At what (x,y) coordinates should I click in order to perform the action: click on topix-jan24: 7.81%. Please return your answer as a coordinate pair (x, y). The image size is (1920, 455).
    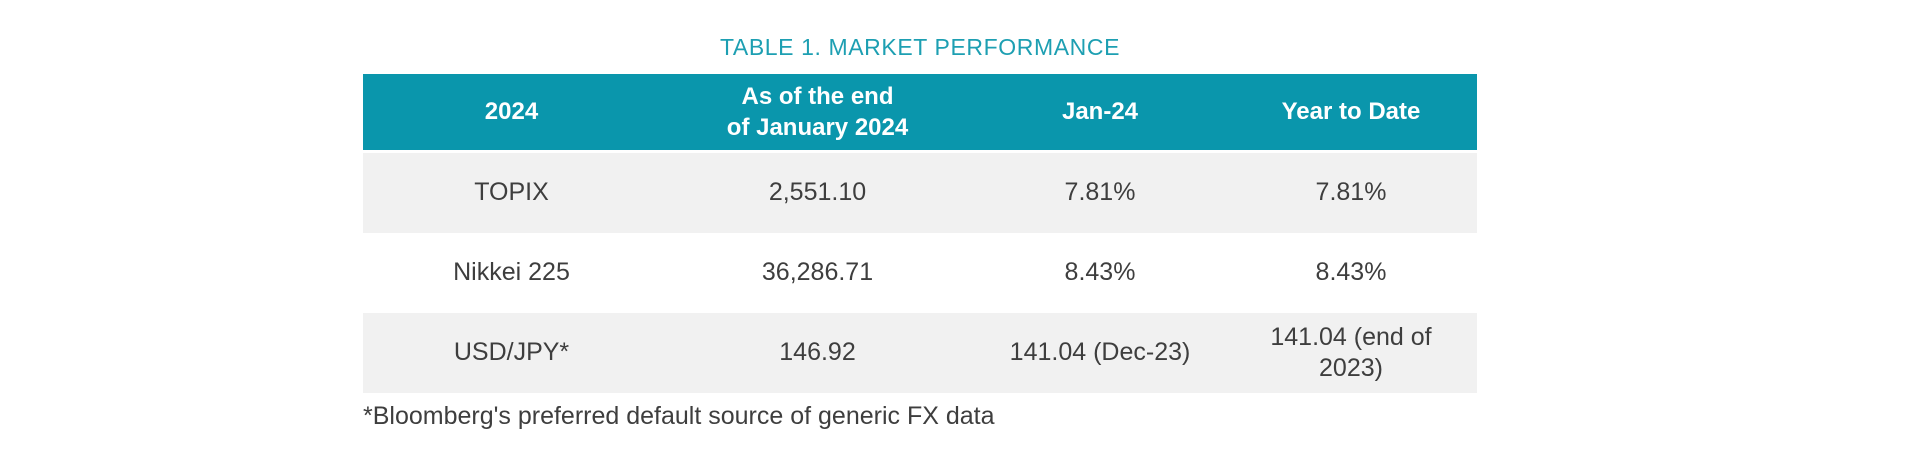
    Looking at the image, I should click on (1100, 193).